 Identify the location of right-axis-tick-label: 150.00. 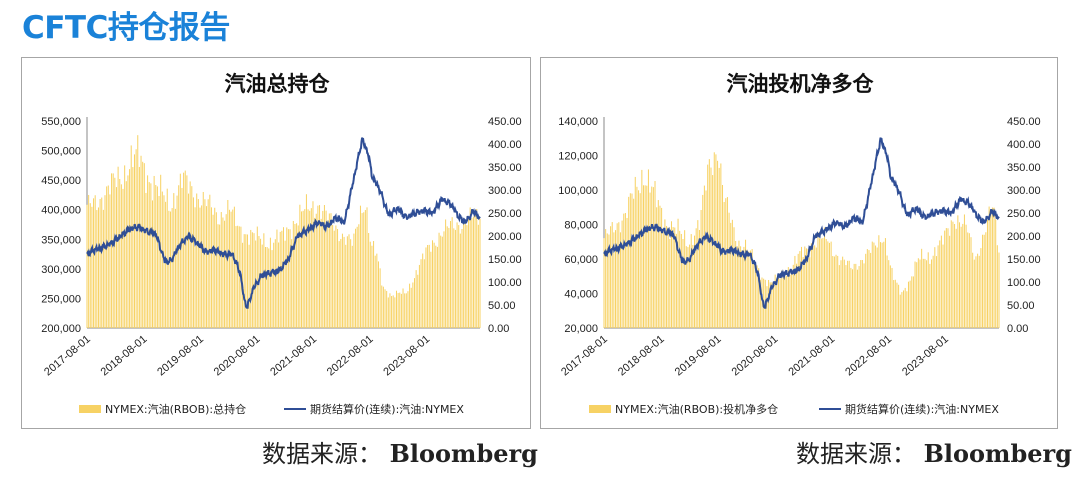
(1024, 260).